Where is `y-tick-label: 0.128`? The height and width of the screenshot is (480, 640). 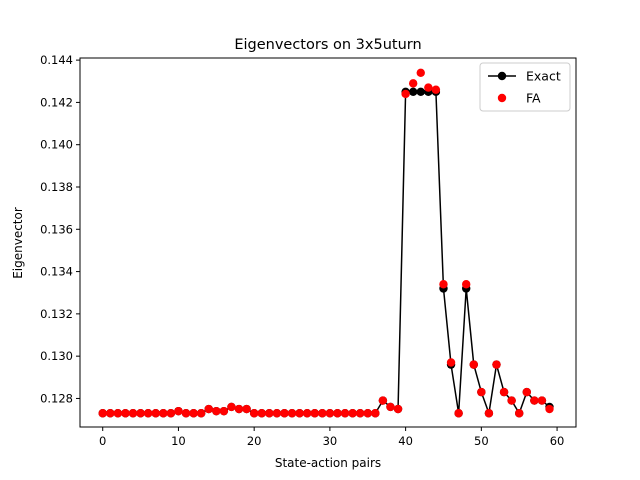 y-tick-label: 0.128 is located at coordinates (56, 398).